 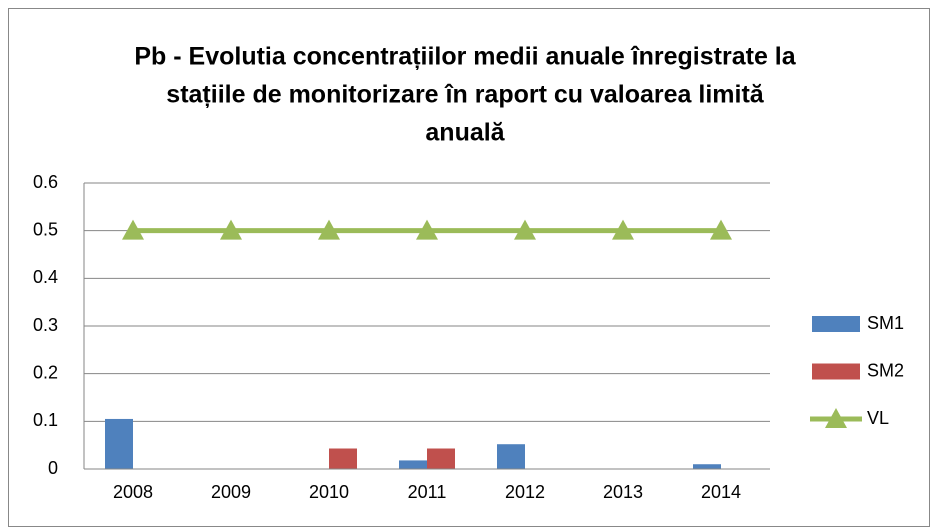 What do you see at coordinates (721, 492) in the screenshot?
I see `x-tick-label: 2014` at bounding box center [721, 492].